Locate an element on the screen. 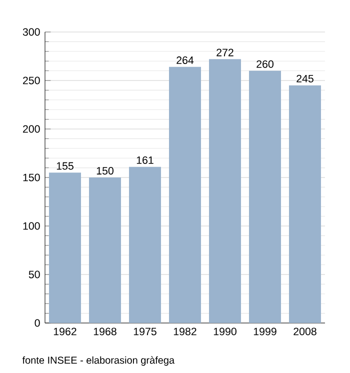  x-tick-label: 1968 is located at coordinates (105, 332).